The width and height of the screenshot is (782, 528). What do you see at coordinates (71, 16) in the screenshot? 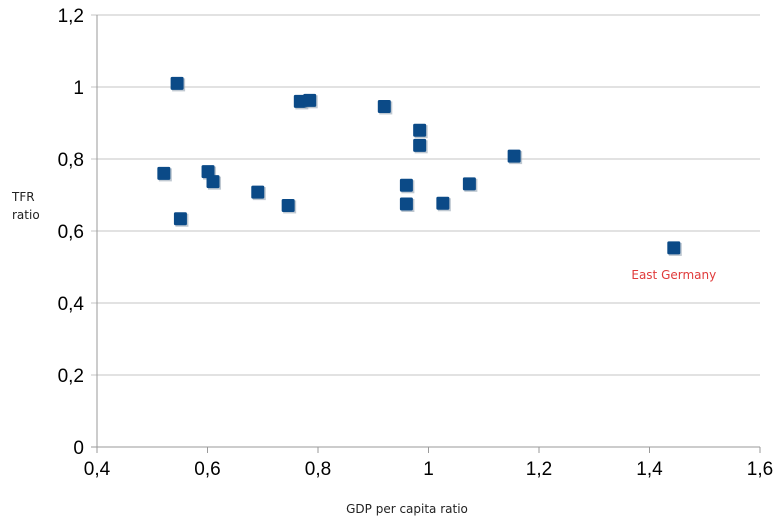
I see `y-tick-label: 1,2` at bounding box center [71, 16].